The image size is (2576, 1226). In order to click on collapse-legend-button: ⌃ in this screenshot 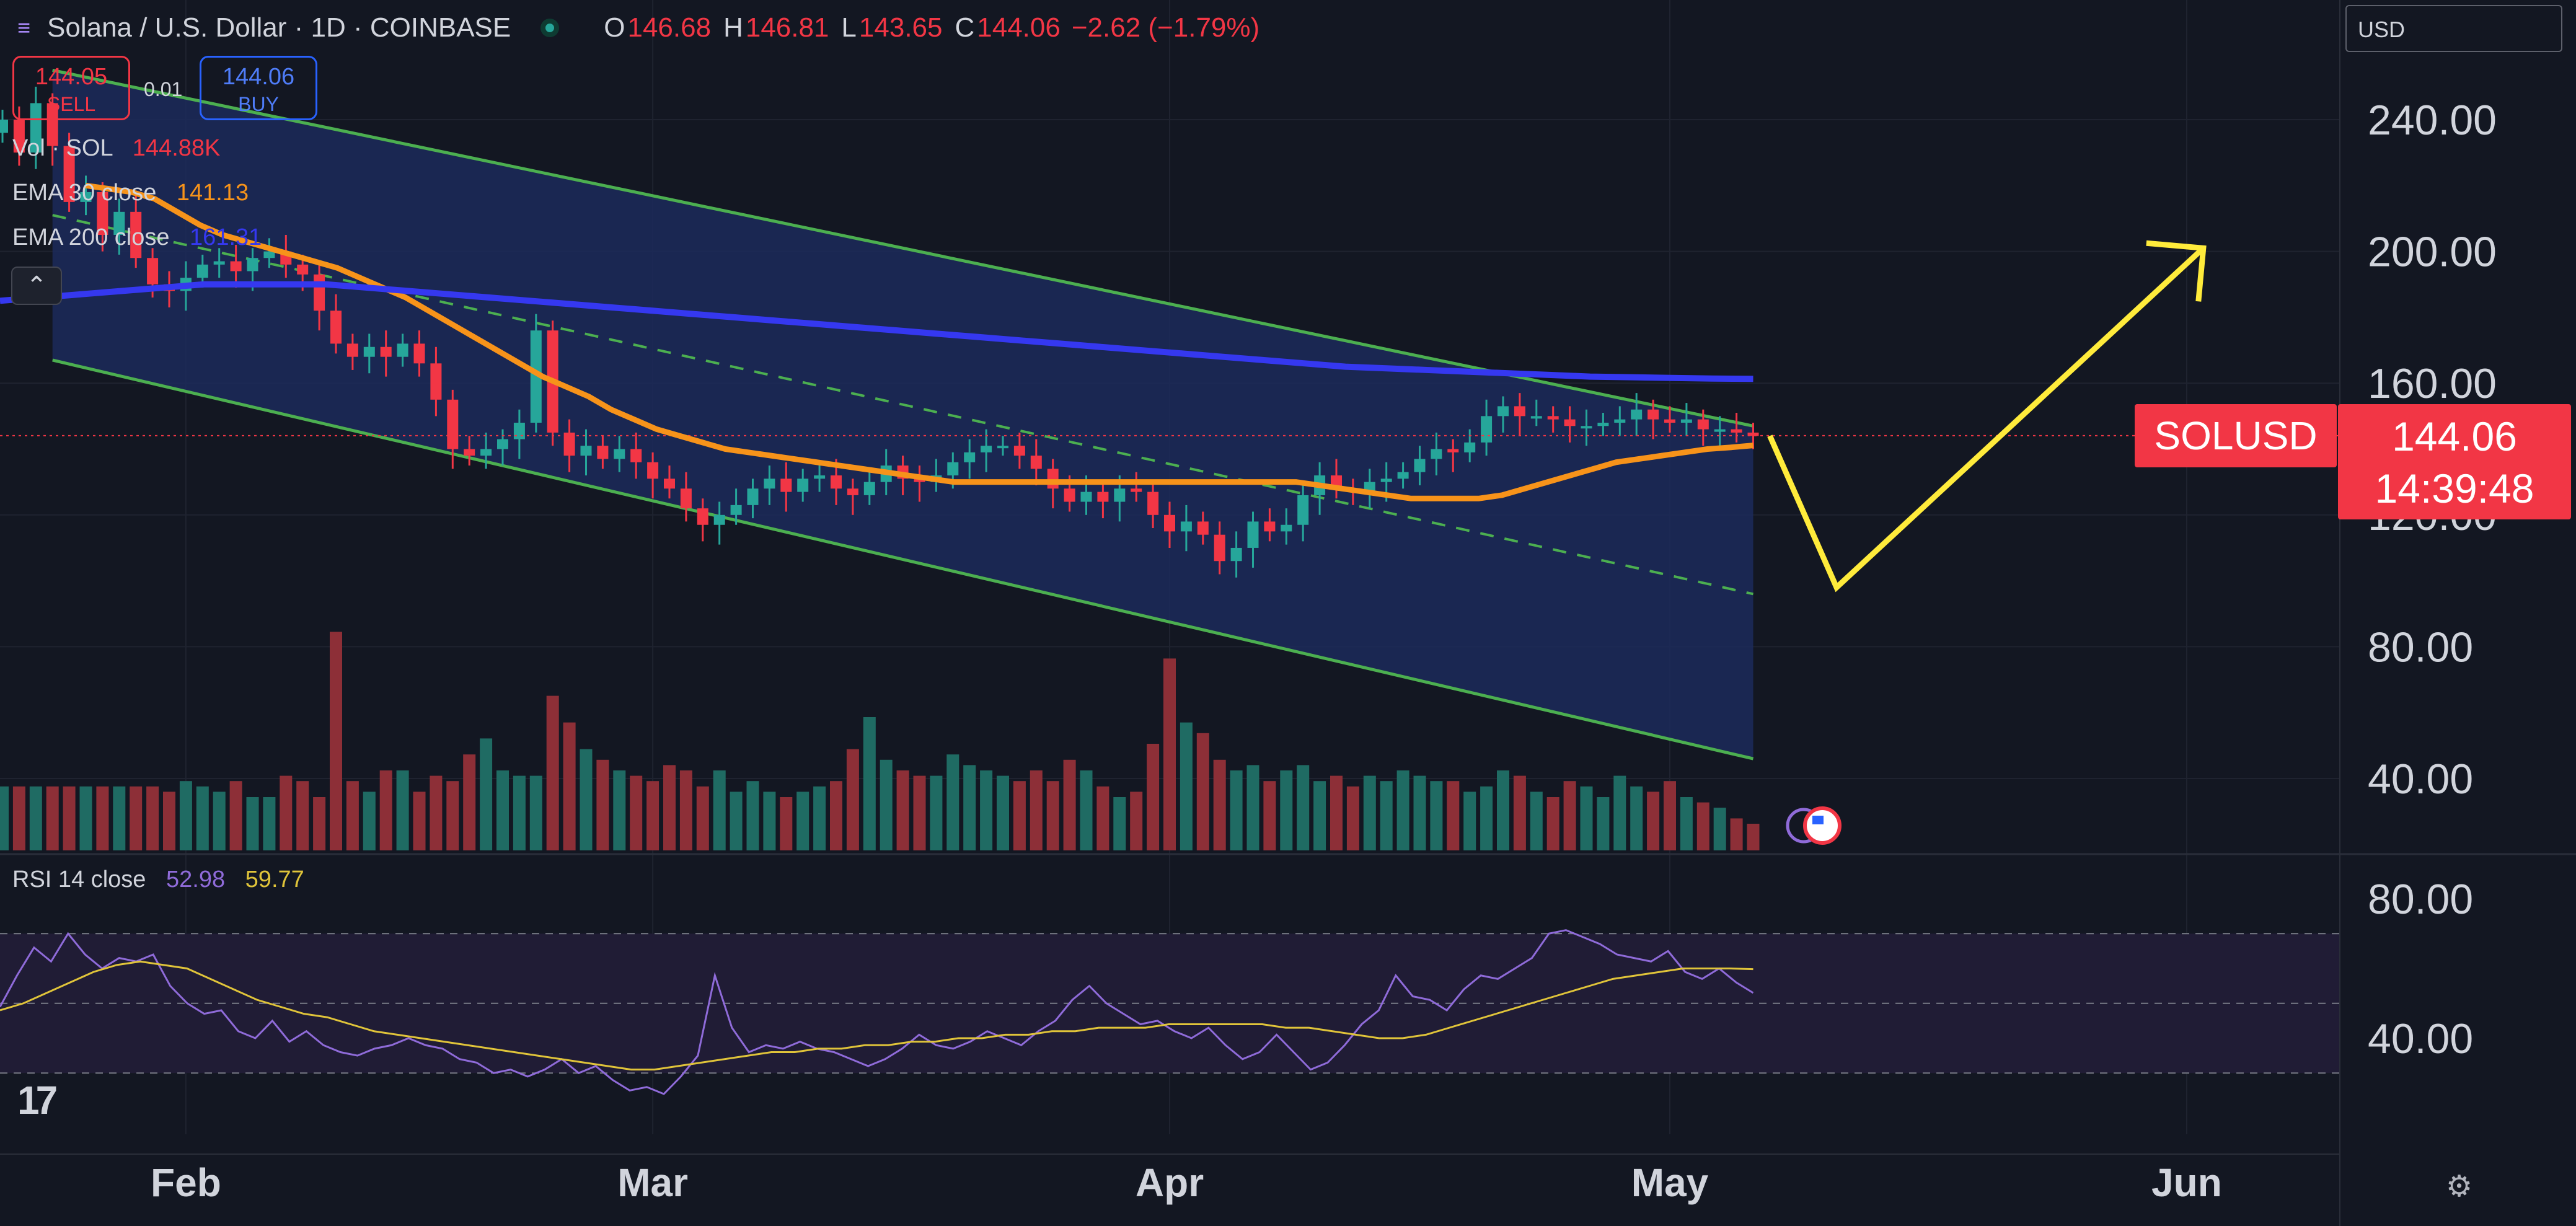, I will do `click(36, 286)`.